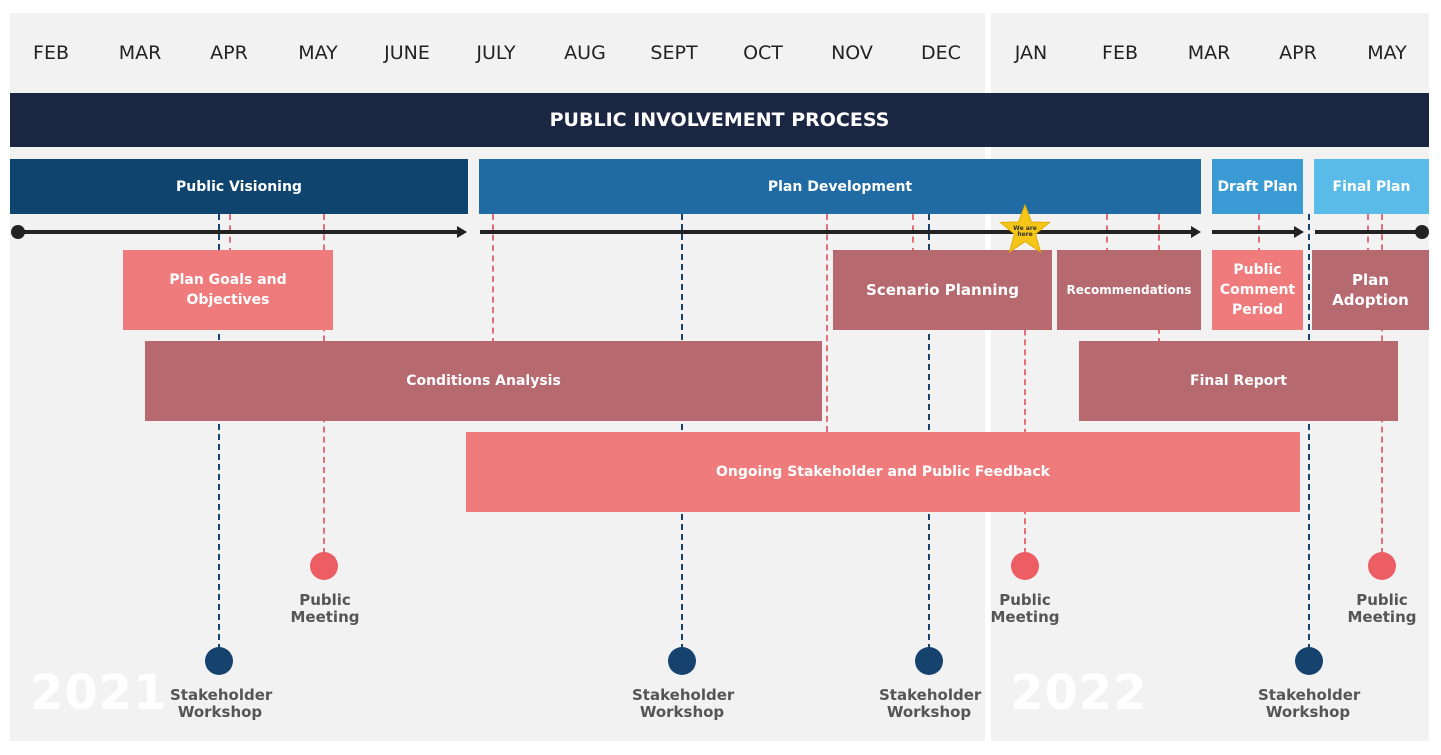  What do you see at coordinates (852, 53) in the screenshot?
I see `month-label: NOV` at bounding box center [852, 53].